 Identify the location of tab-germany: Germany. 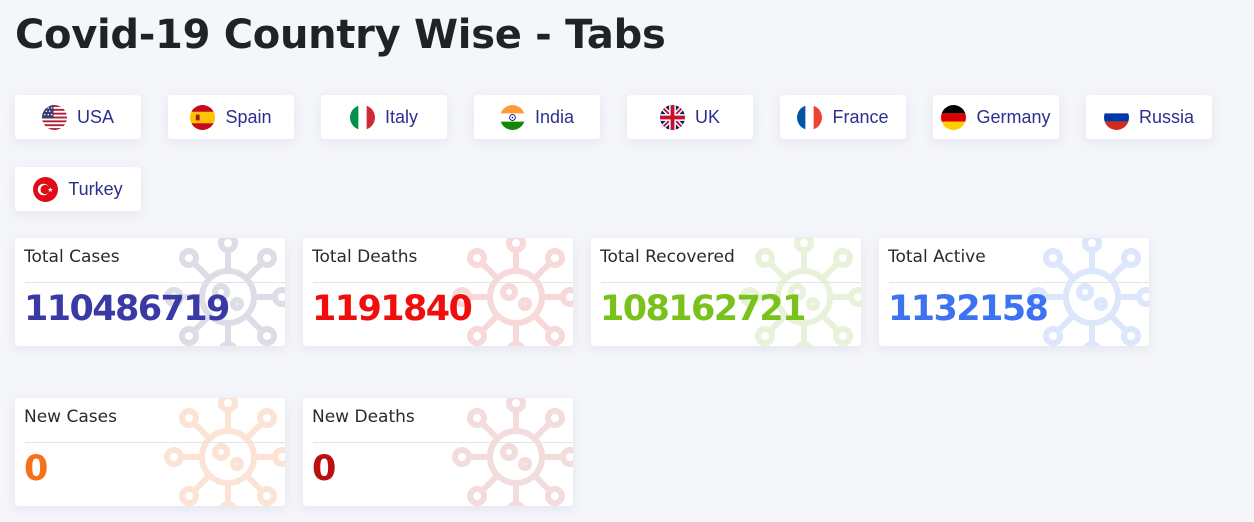
(996, 117).